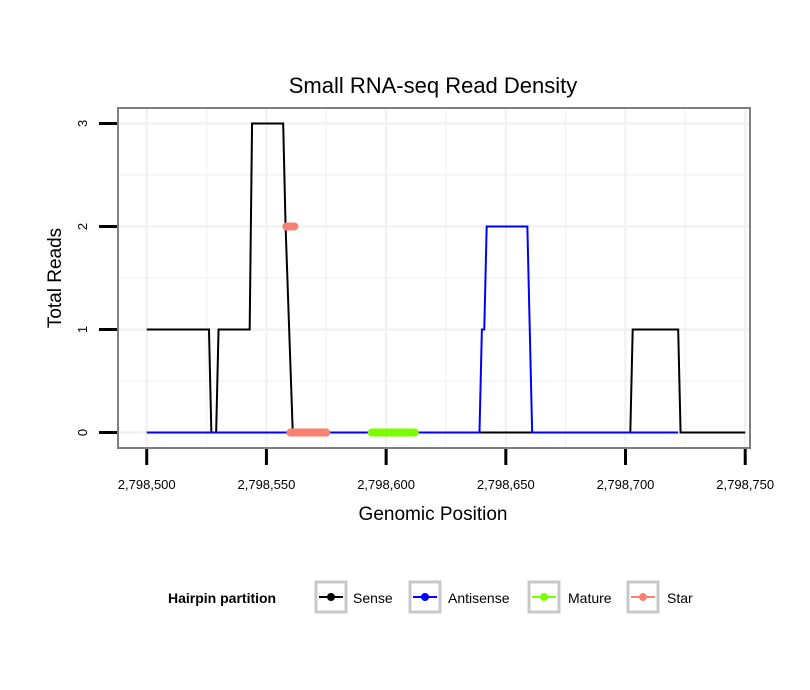  What do you see at coordinates (55, 278) in the screenshot?
I see `y-axis-title: Total Reads` at bounding box center [55, 278].